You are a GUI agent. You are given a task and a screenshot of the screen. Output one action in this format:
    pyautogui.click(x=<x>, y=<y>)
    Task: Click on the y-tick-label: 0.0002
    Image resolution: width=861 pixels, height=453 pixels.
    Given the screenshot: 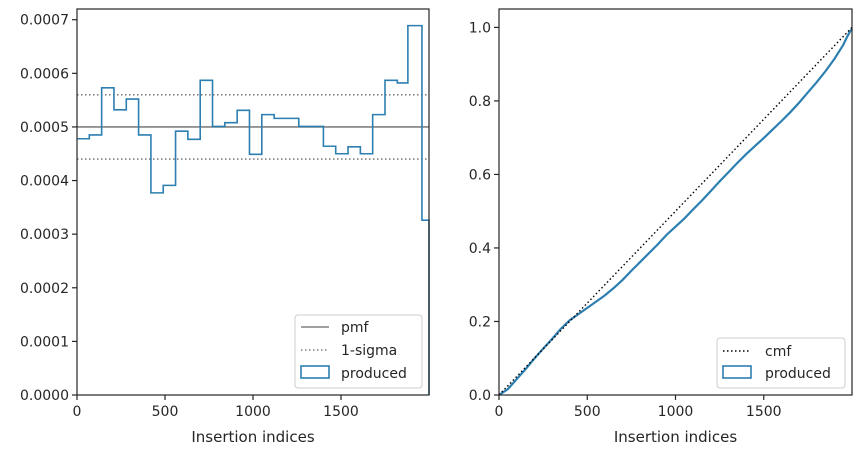 What is the action you would take?
    pyautogui.click(x=44, y=289)
    